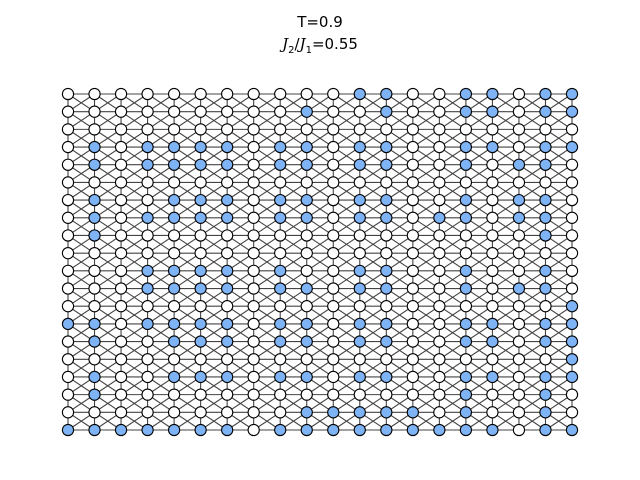 This screenshot has height=480, width=640. I want to click on ratio-symbol-num: J, so click(285, 44).